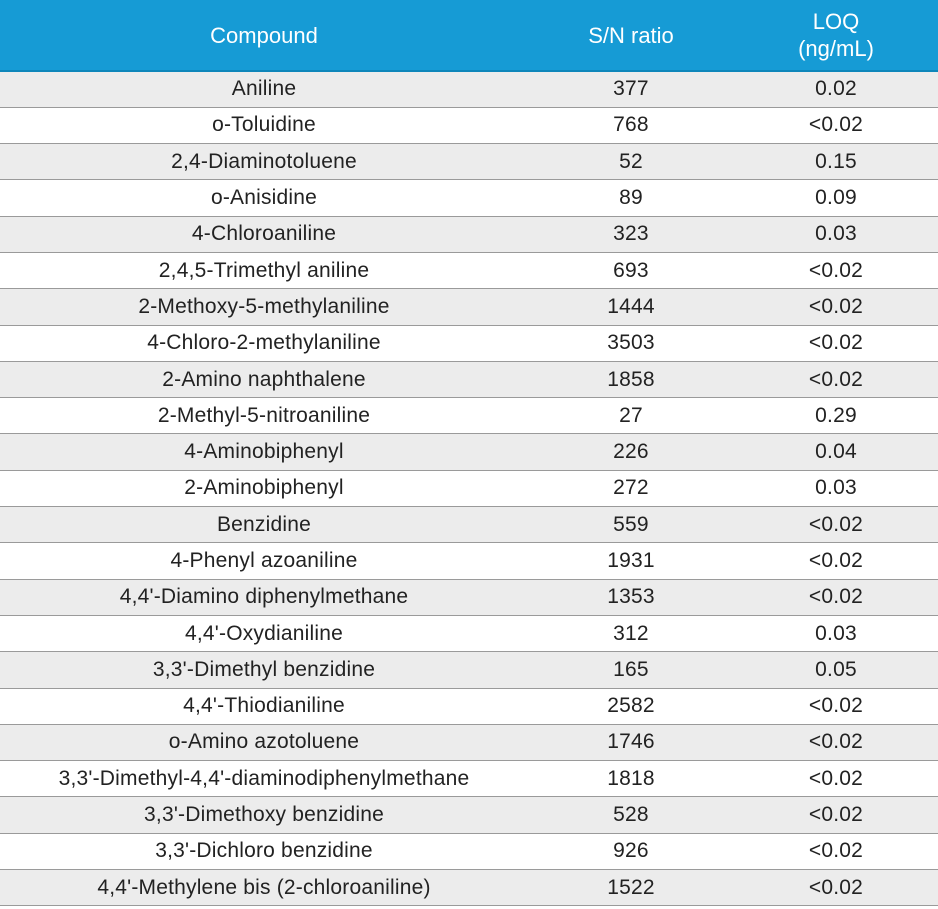 Image resolution: width=938 pixels, height=909 pixels. What do you see at coordinates (631, 452) in the screenshot?
I see `sn-ratio-cell: 226` at bounding box center [631, 452].